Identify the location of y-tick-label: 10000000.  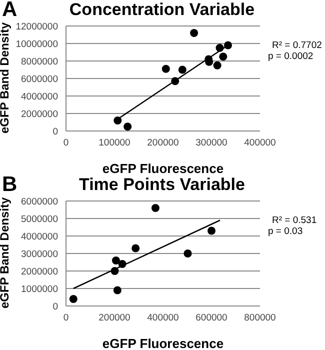
(37, 44).